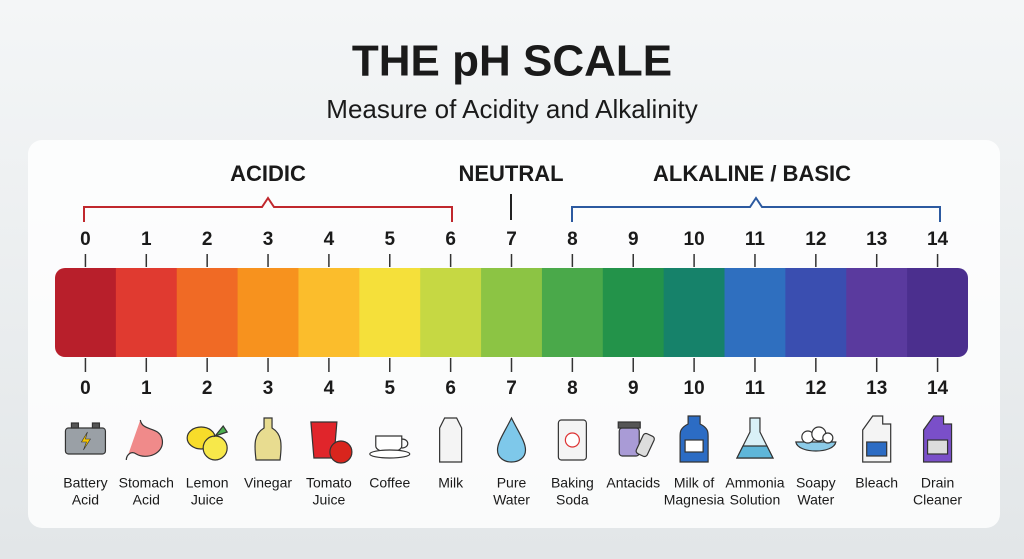  I want to click on substance-ph: 8, so click(572, 388).